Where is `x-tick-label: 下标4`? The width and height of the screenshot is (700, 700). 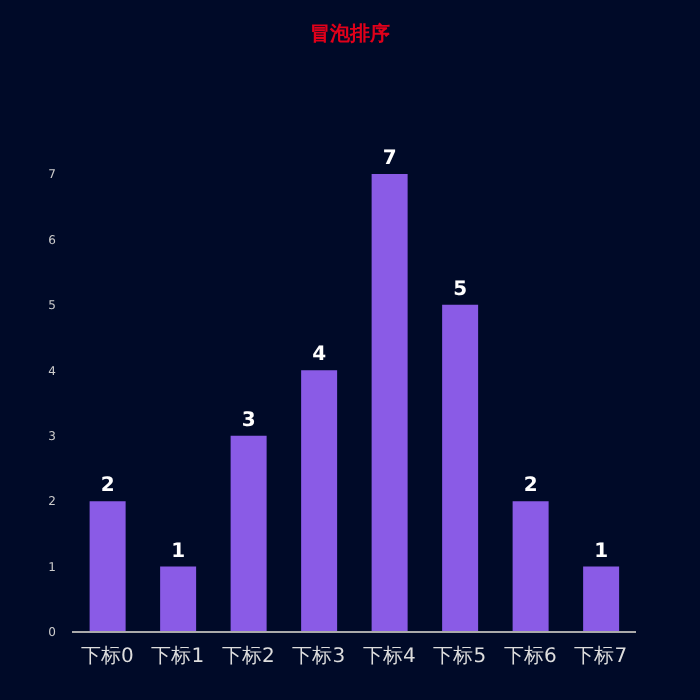
x-tick-label: 下标4 is located at coordinates (389, 656).